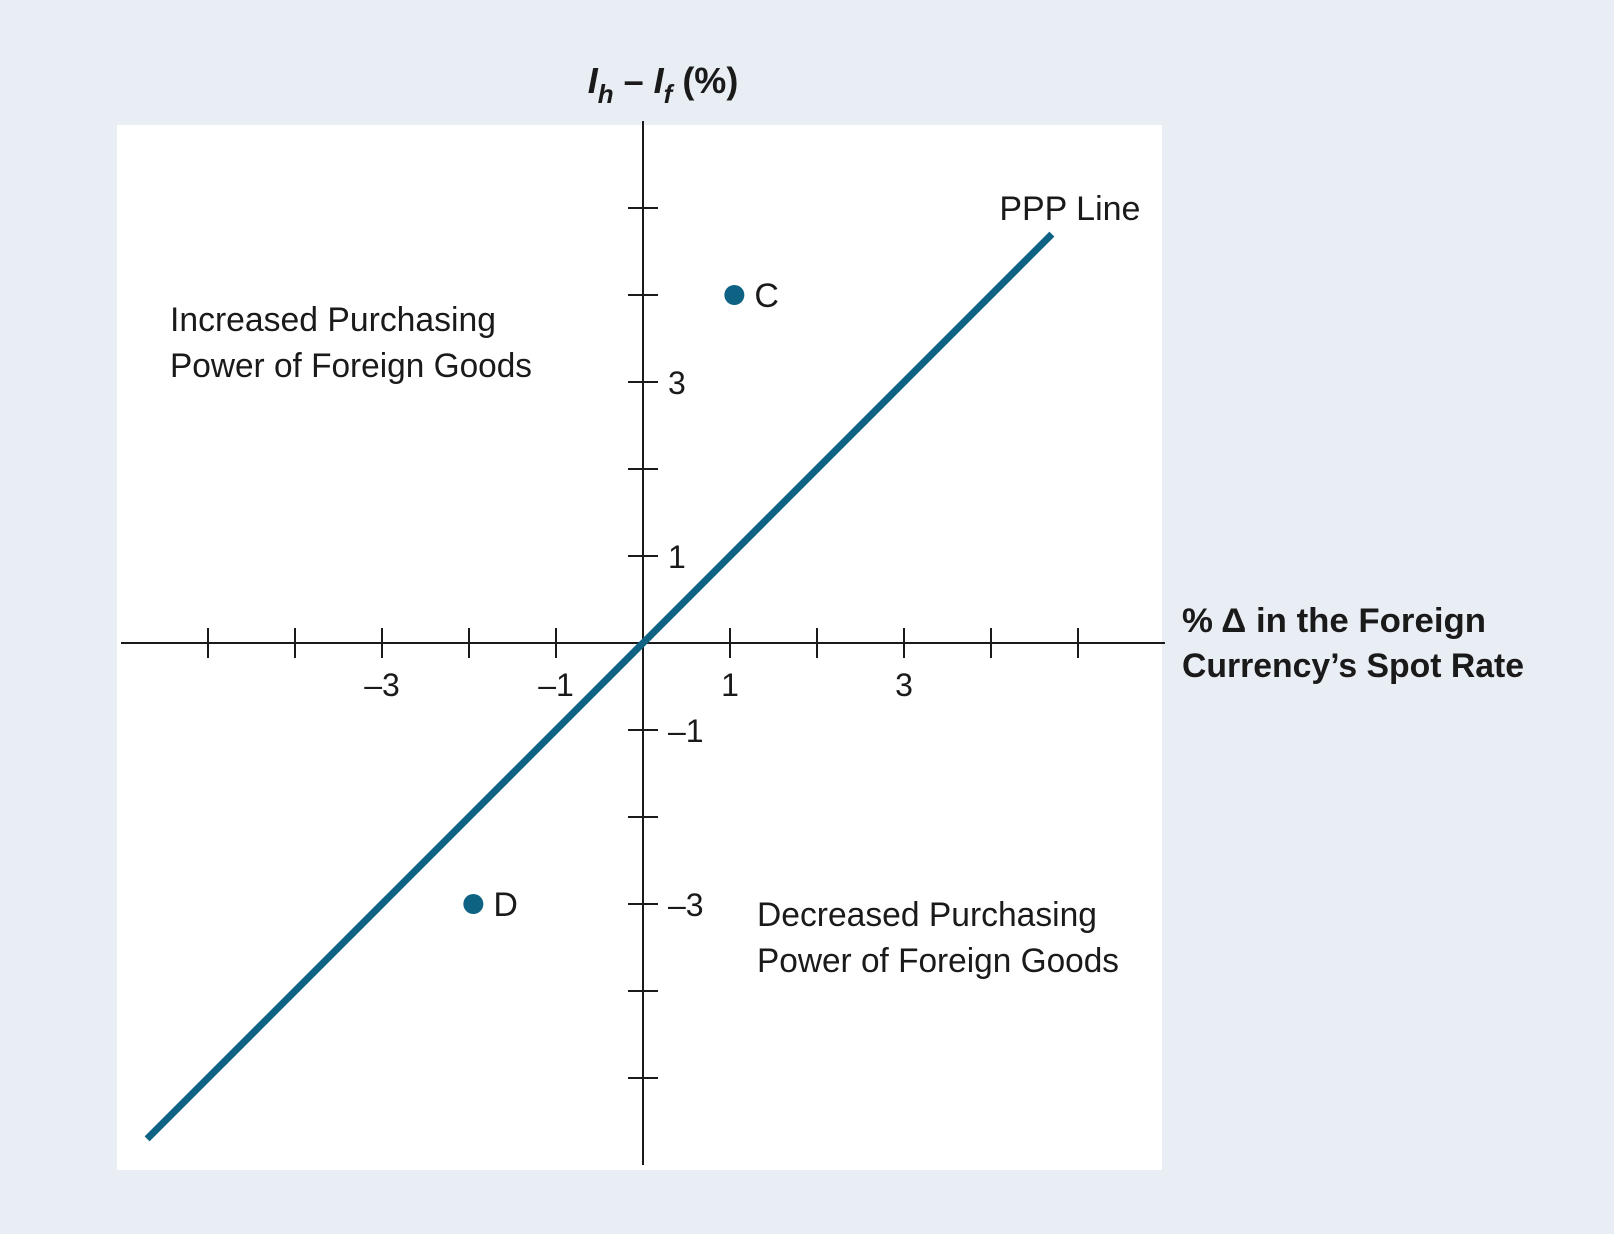  Describe the element at coordinates (1069, 209) in the screenshot. I see `ppp-line-label: PPP Line` at that location.